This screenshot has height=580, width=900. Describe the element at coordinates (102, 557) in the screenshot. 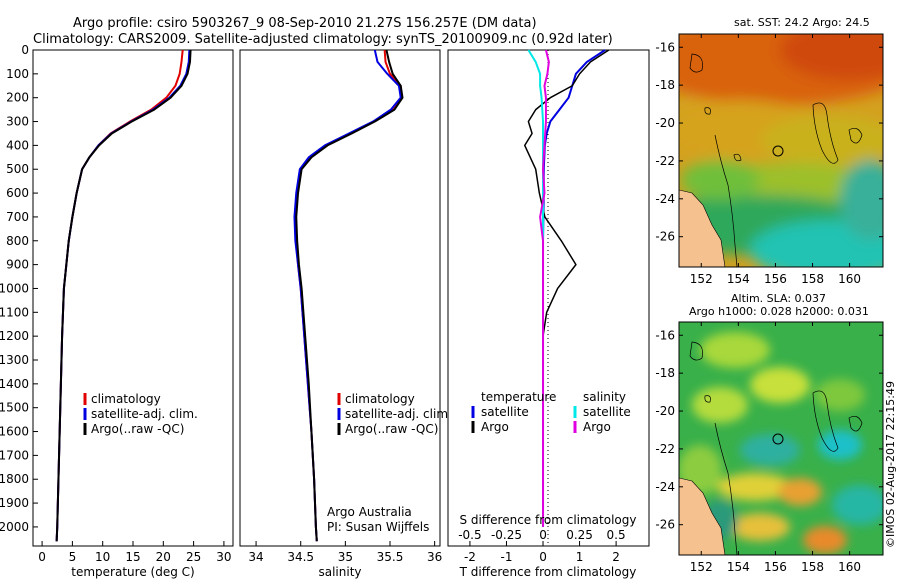

I see `temperature-x-tick-label: 10` at that location.